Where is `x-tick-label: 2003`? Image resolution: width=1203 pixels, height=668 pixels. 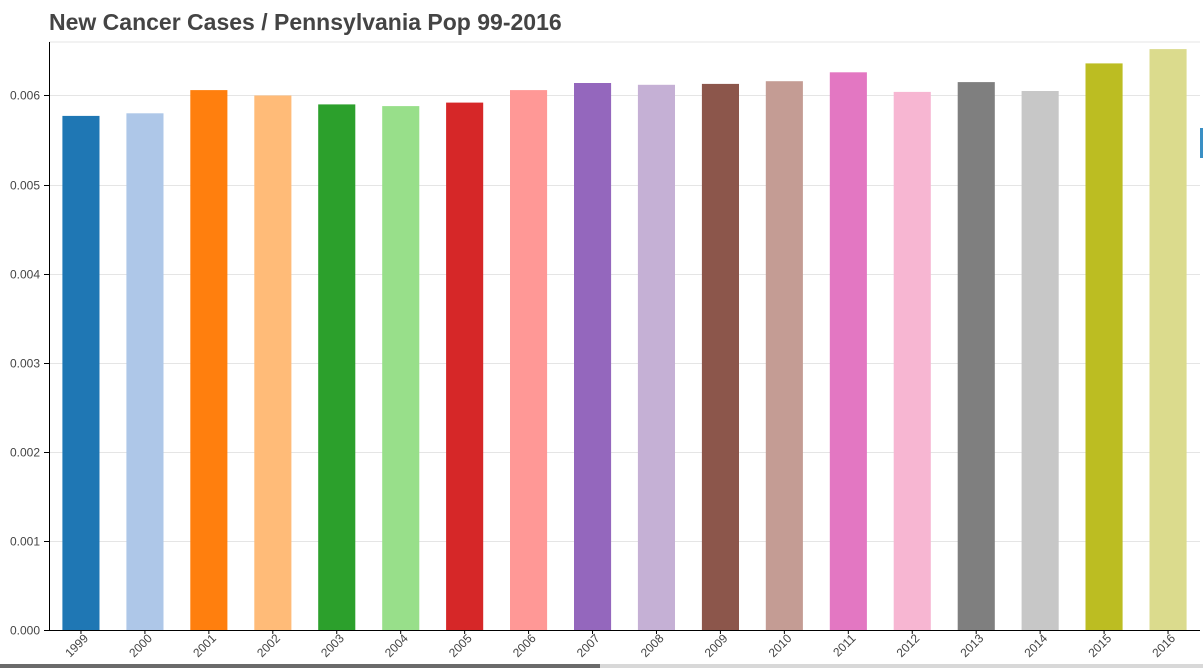 x-tick-label: 2003 is located at coordinates (332, 645).